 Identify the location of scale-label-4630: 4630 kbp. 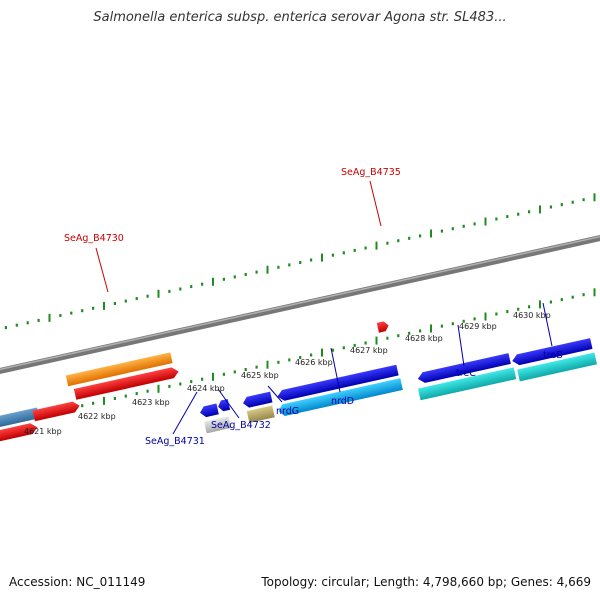
(532, 315).